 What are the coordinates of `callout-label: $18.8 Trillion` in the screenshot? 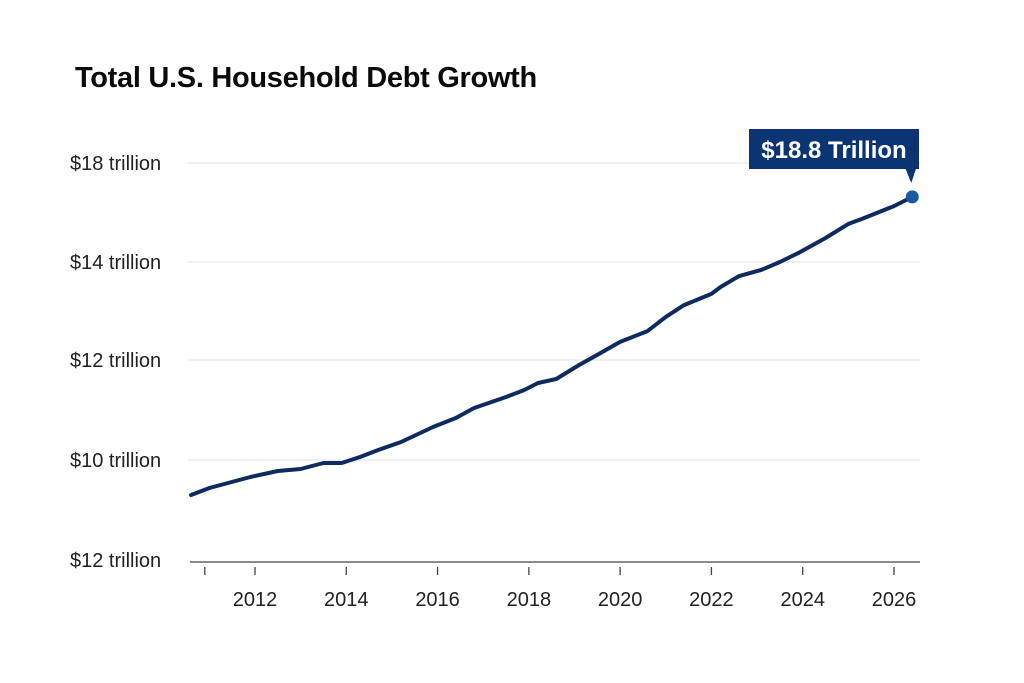 It's located at (833, 150).